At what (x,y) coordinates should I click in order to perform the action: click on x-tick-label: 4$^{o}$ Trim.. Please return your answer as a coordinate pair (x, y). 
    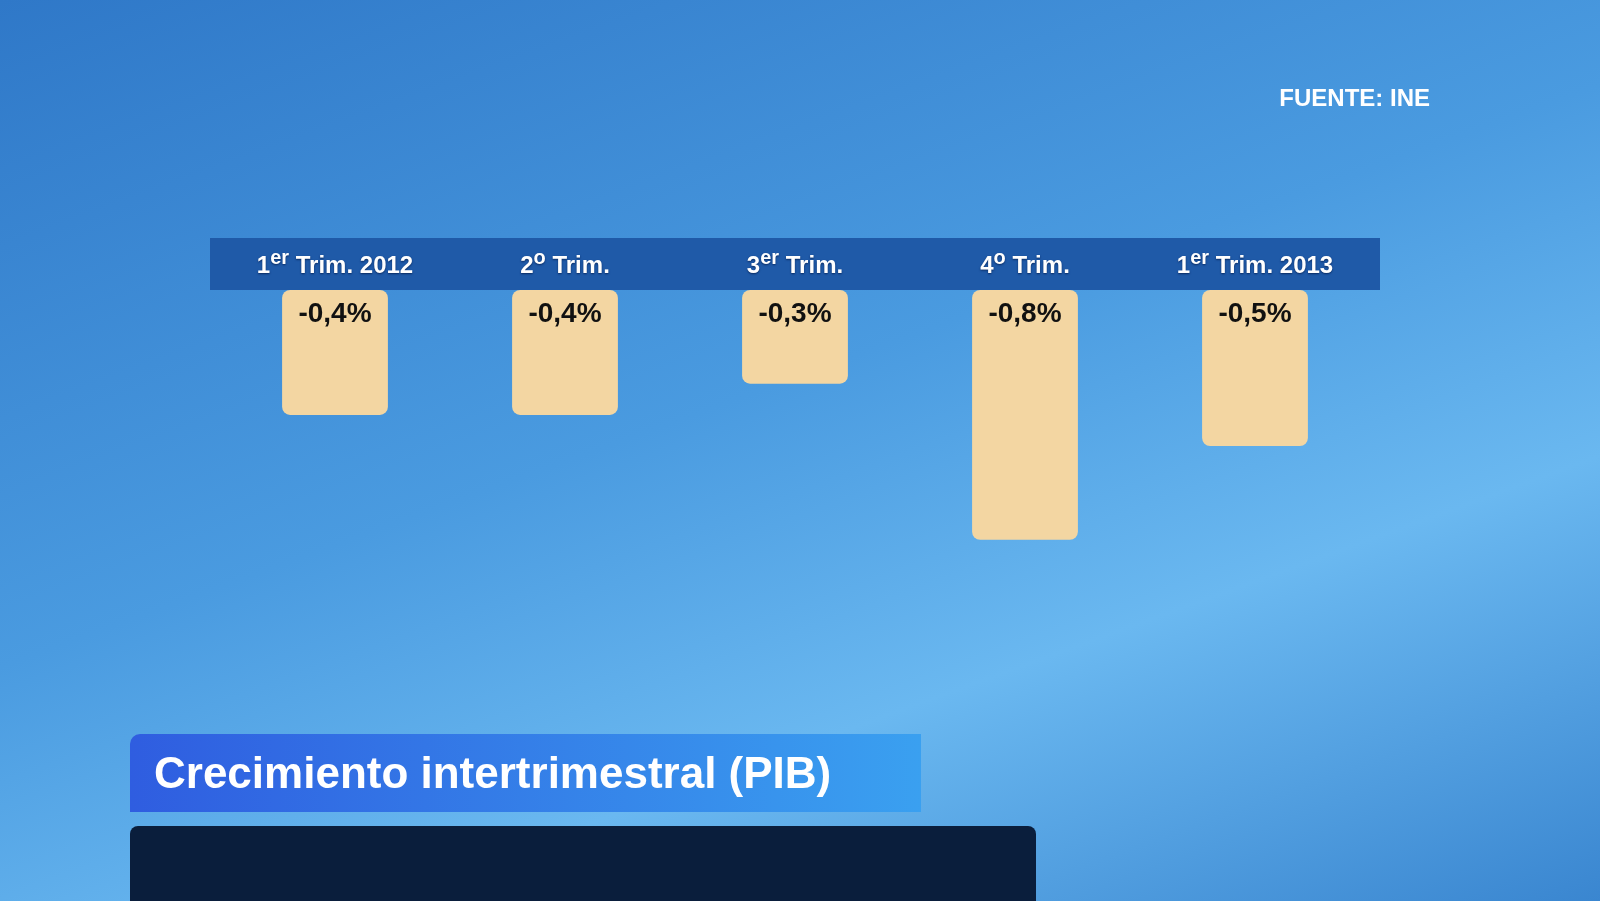
    Looking at the image, I should click on (1025, 262).